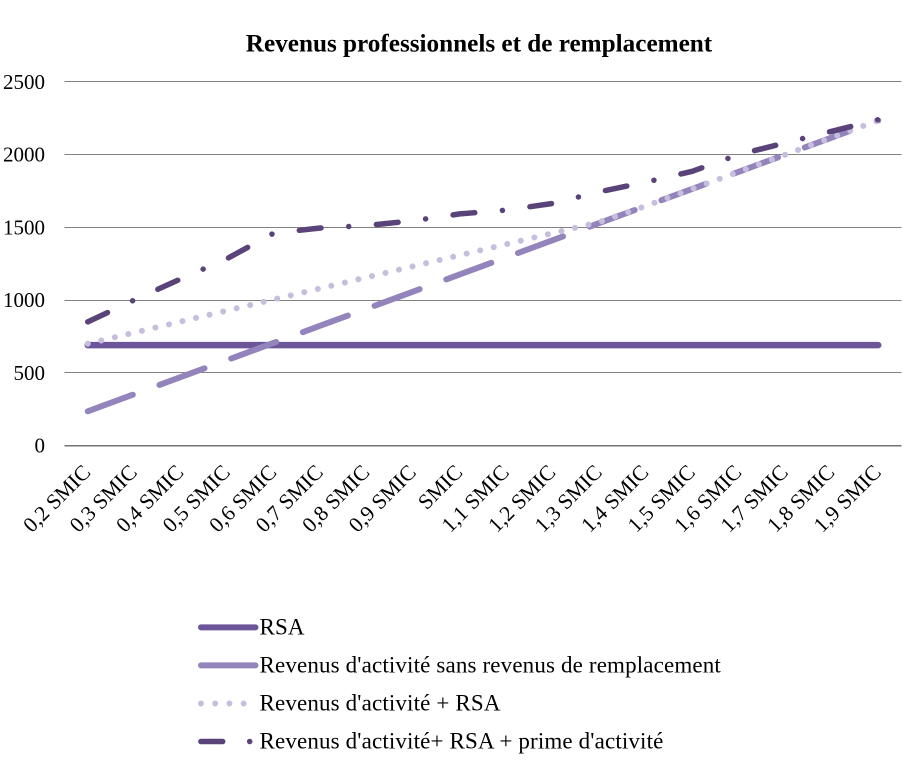 Image resolution: width=911 pixels, height=771 pixels. I want to click on svg-text: 0, so click(40, 446).